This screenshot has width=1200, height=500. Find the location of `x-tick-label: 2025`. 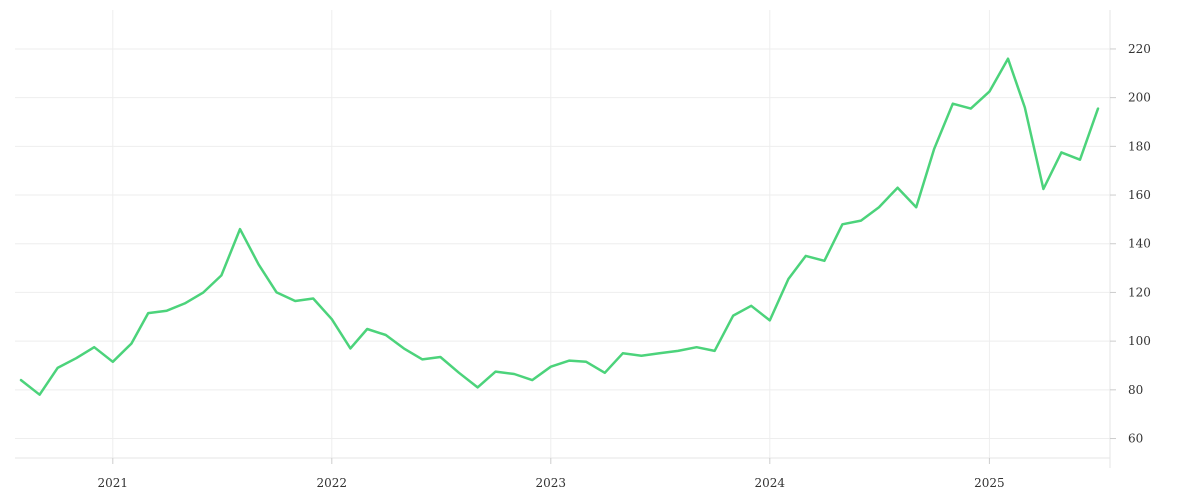

x-tick-label: 2025 is located at coordinates (989, 483).